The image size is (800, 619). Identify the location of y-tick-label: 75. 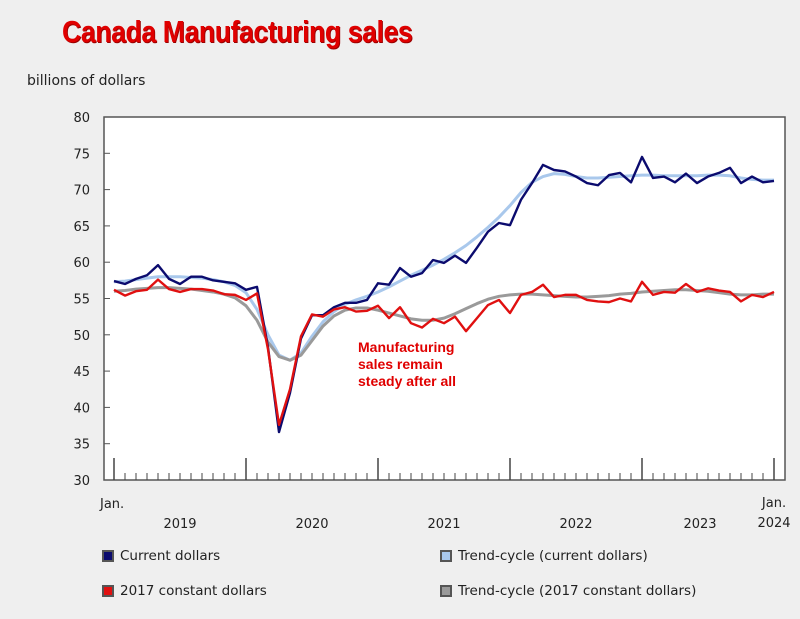
(81, 154).